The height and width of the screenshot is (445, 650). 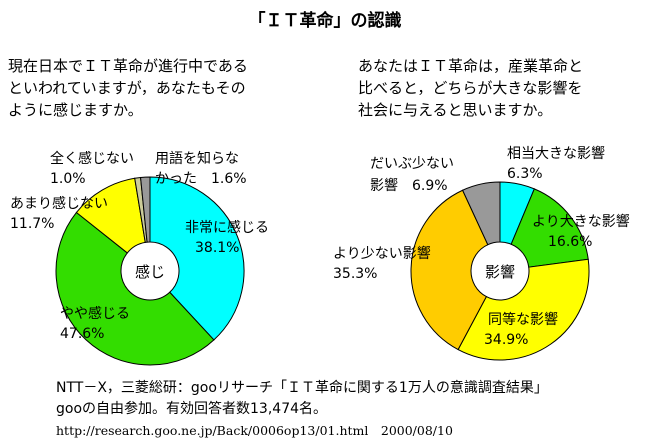 What do you see at coordinates (455, 110) in the screenshot?
I see `right-question-line: 社会に与えると思いますか。` at bounding box center [455, 110].